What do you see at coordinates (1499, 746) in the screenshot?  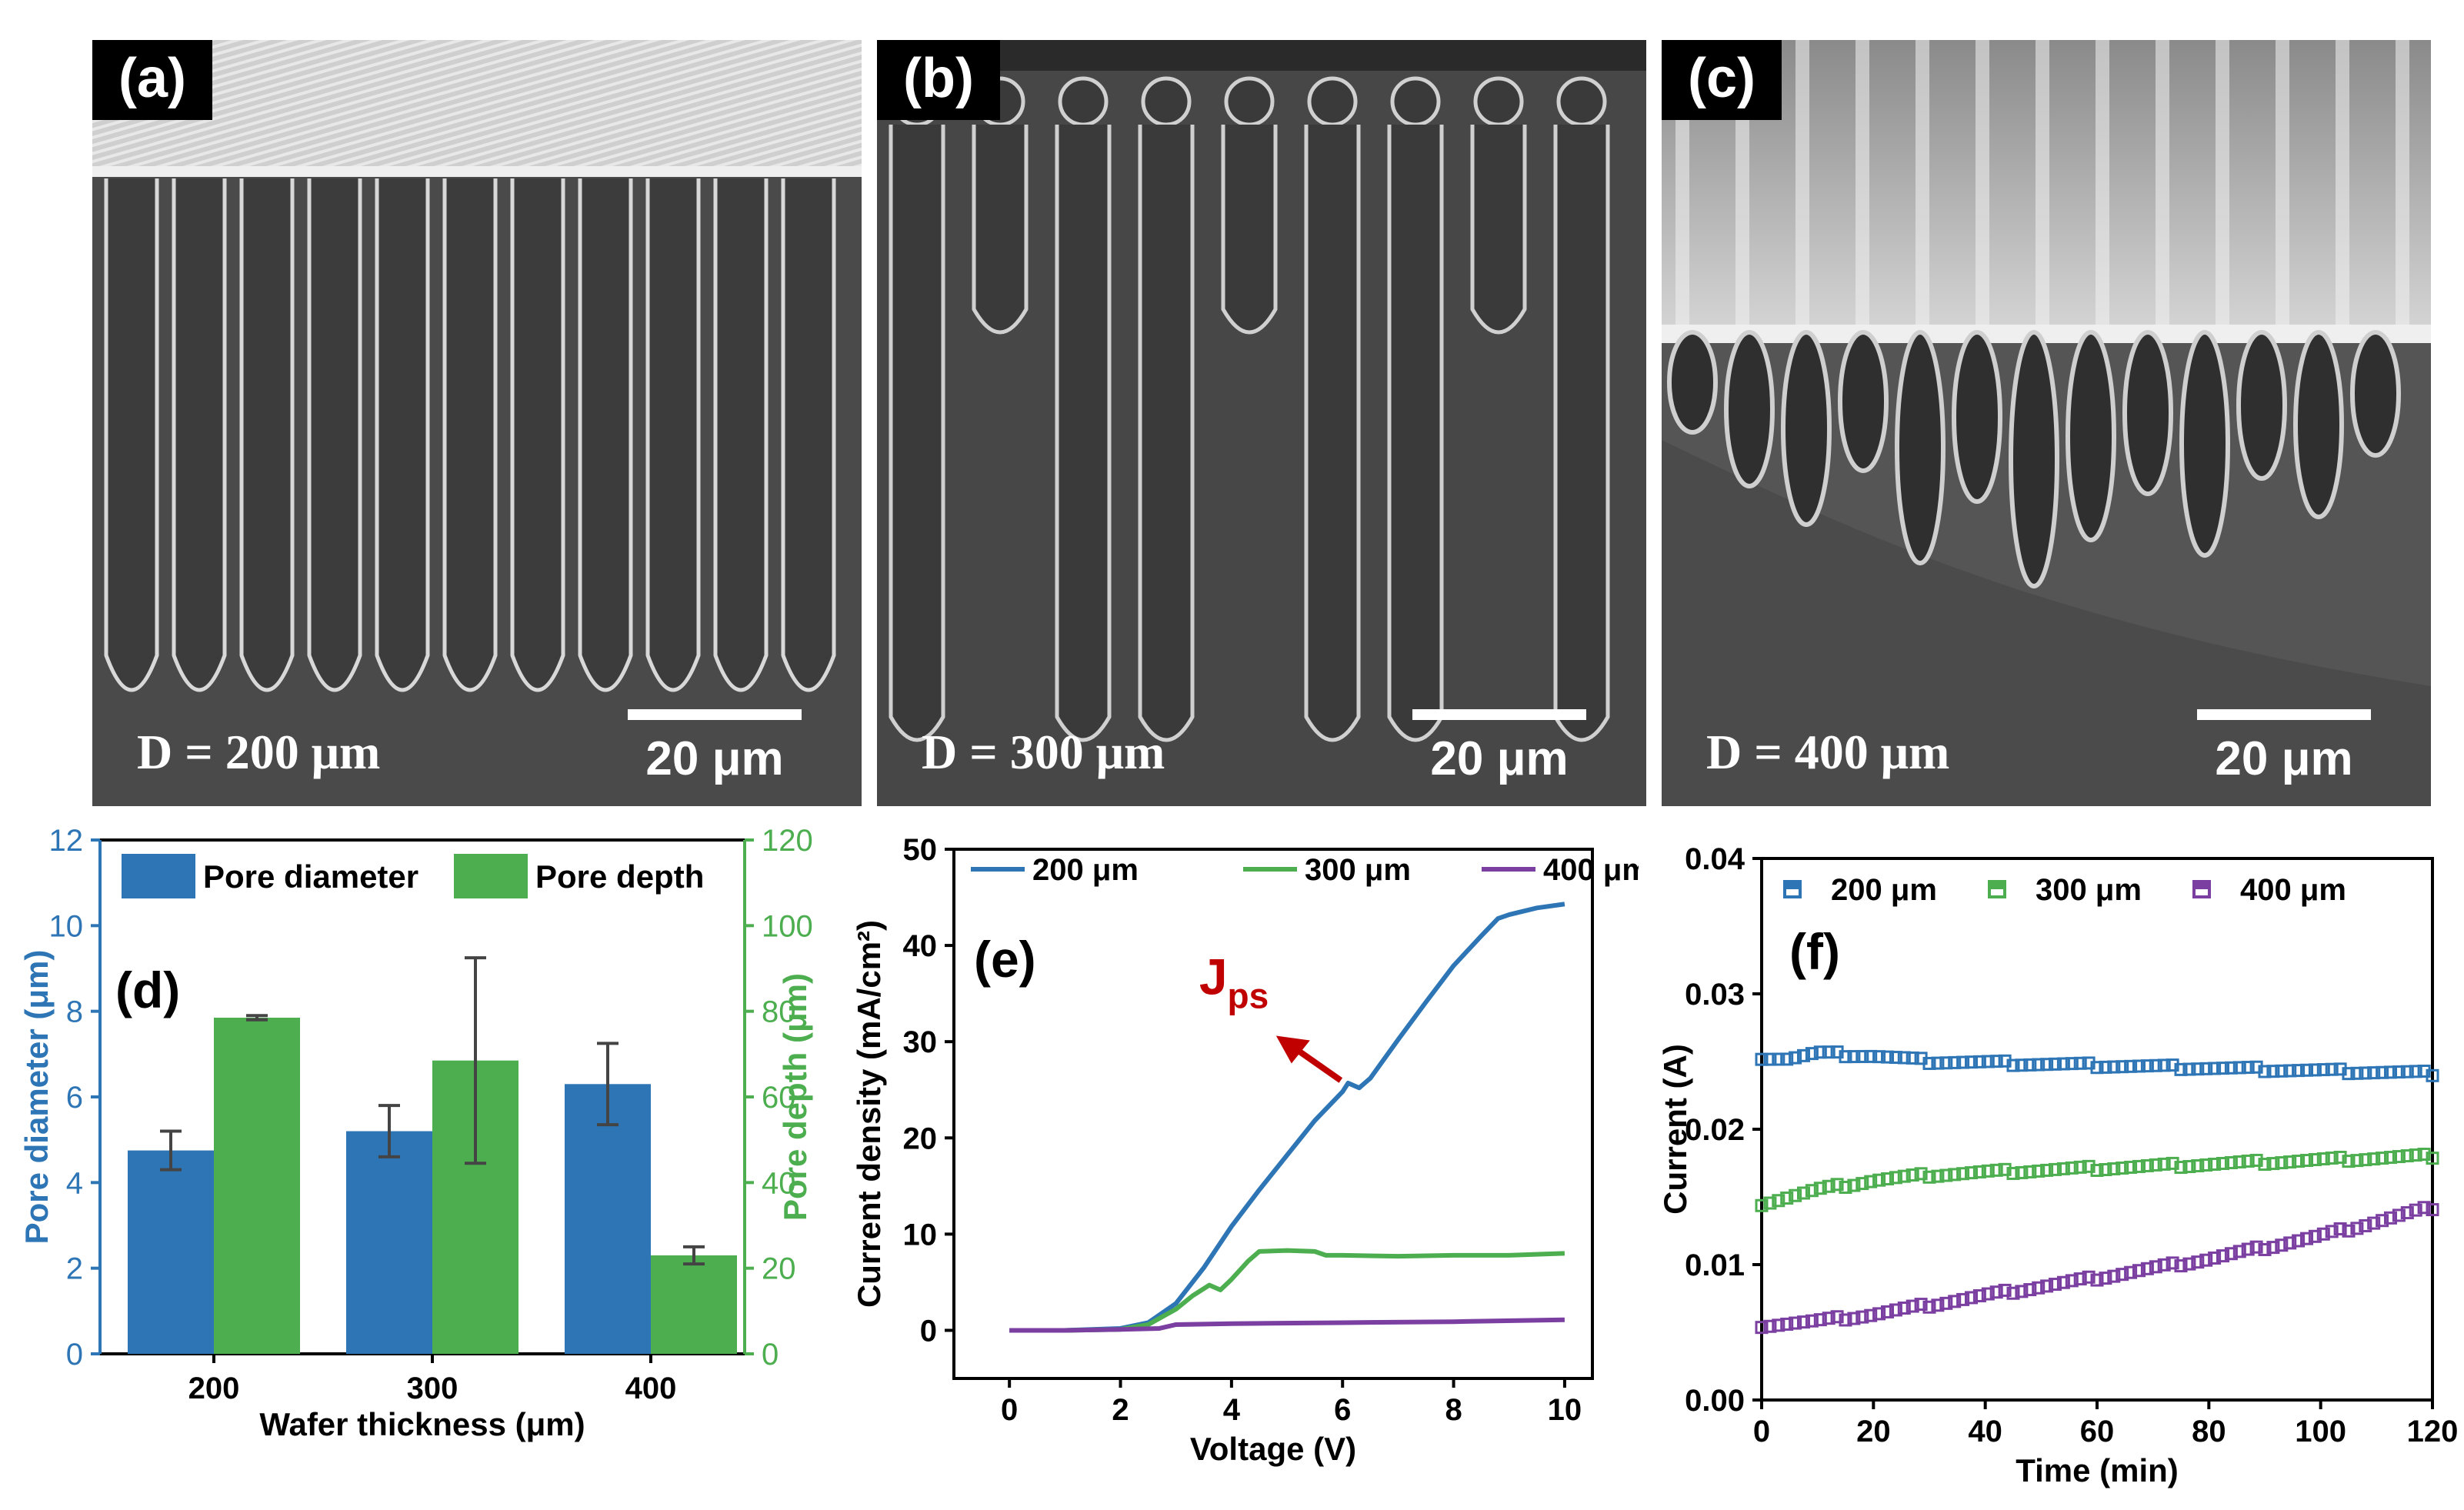 I see `scale-bar-b: 20 μm` at bounding box center [1499, 746].